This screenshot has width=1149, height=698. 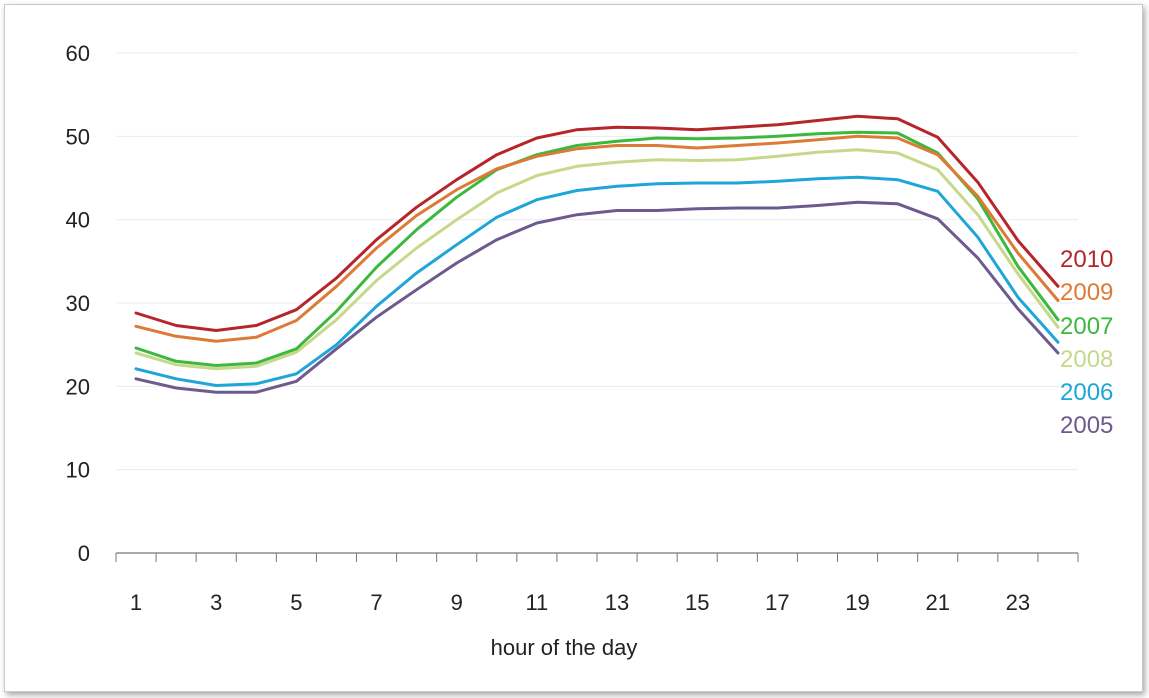 What do you see at coordinates (376, 602) in the screenshot?
I see `x-tick-label: 7` at bounding box center [376, 602].